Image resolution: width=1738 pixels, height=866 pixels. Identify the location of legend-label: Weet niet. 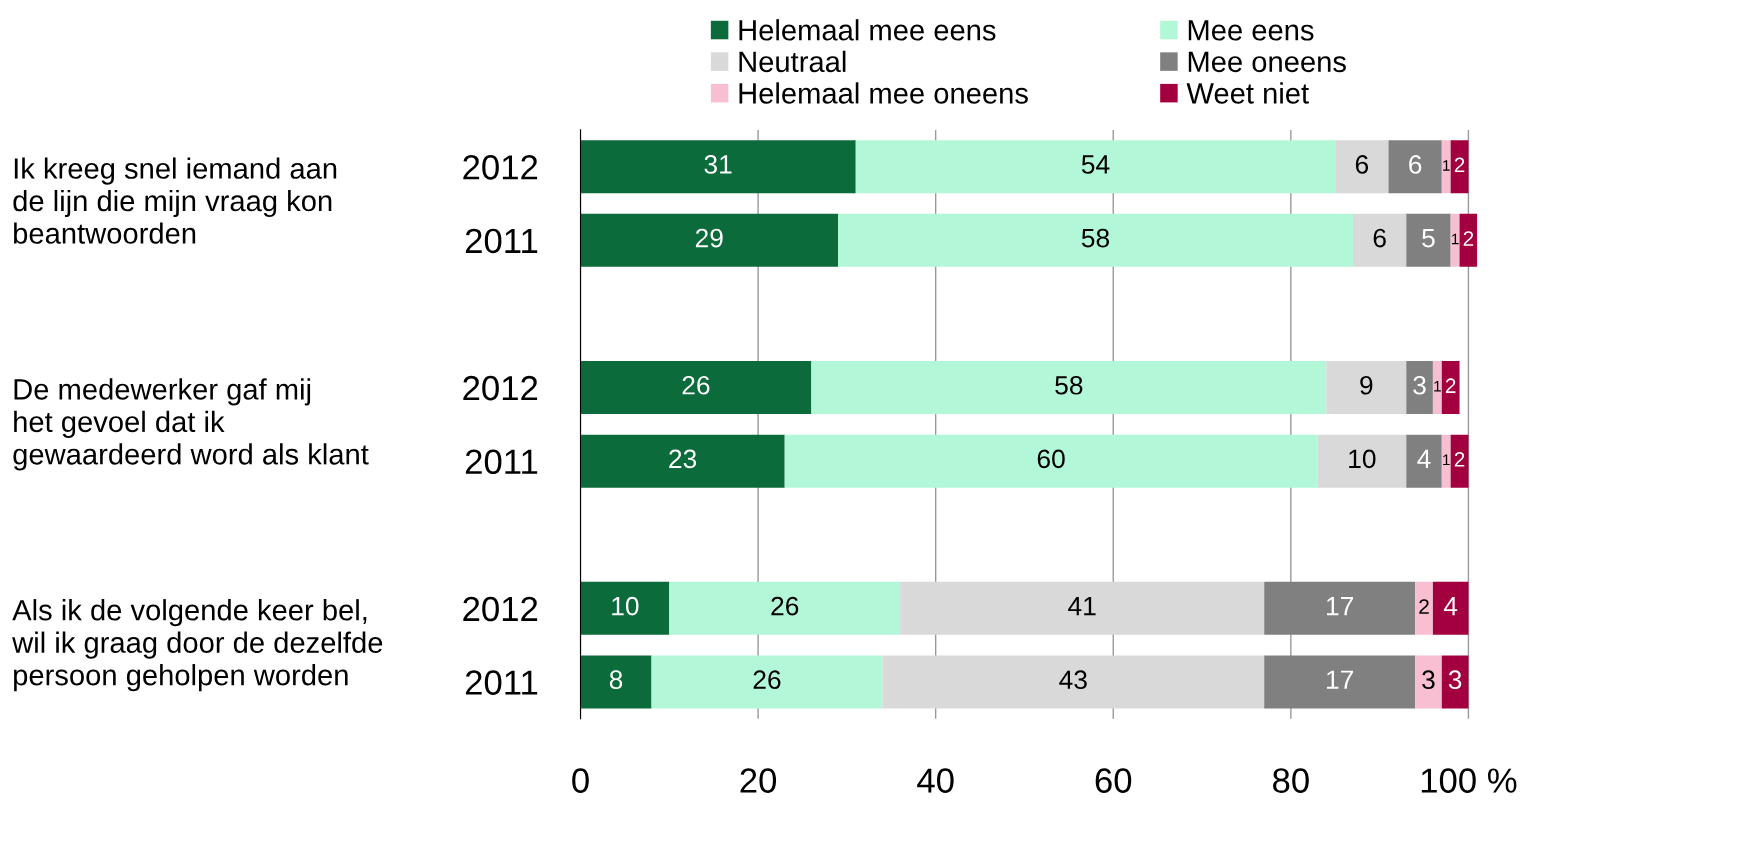
(1247, 93).